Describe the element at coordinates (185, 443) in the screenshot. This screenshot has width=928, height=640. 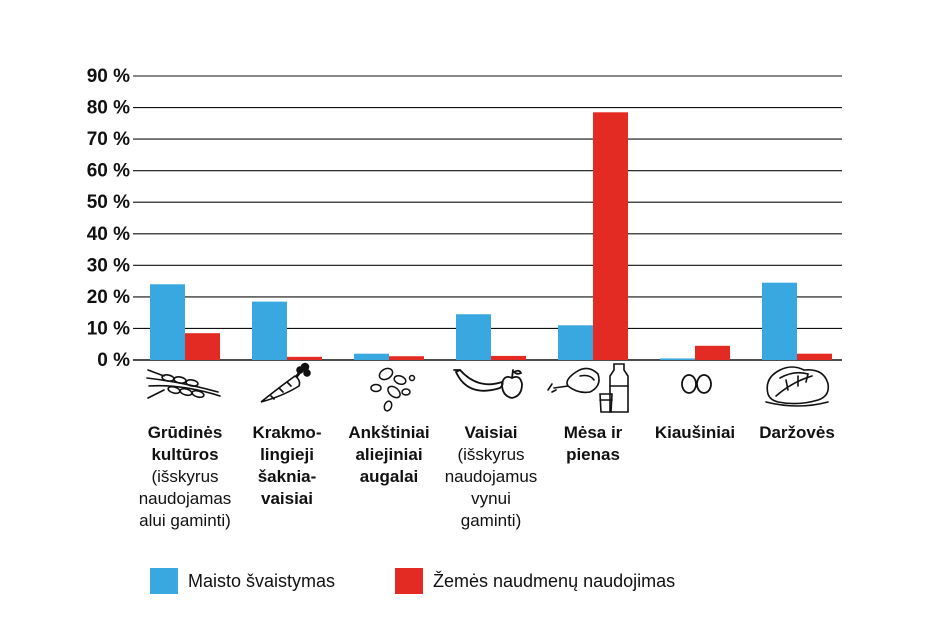
I see `category-name: Grūdinės kultūros` at that location.